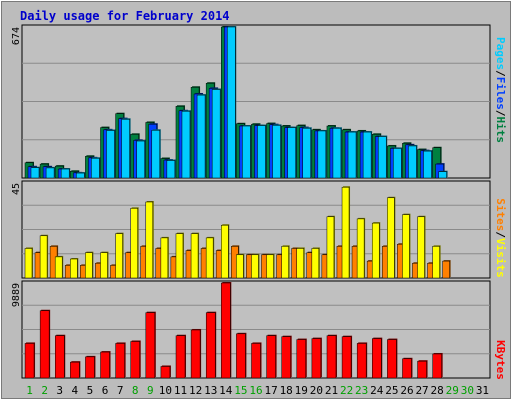  Describe the element at coordinates (421, 390) in the screenshot. I see `x-tick-label-27: 27` at that location.